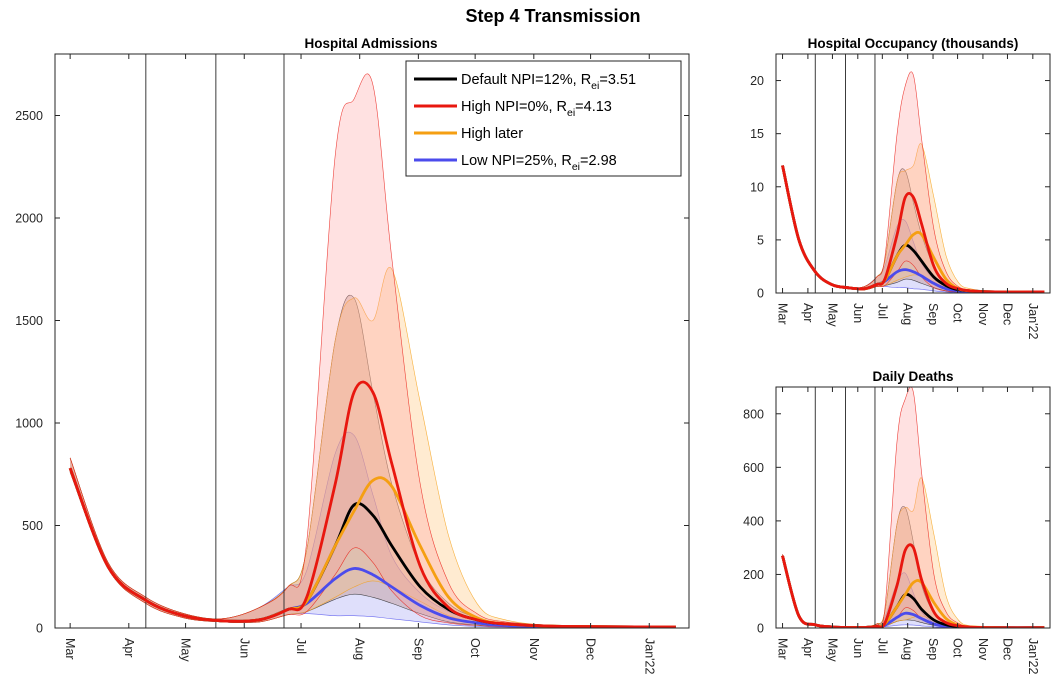 The height and width of the screenshot is (692, 1054). I want to click on admissions-ytick-label: 2500, so click(29, 116).